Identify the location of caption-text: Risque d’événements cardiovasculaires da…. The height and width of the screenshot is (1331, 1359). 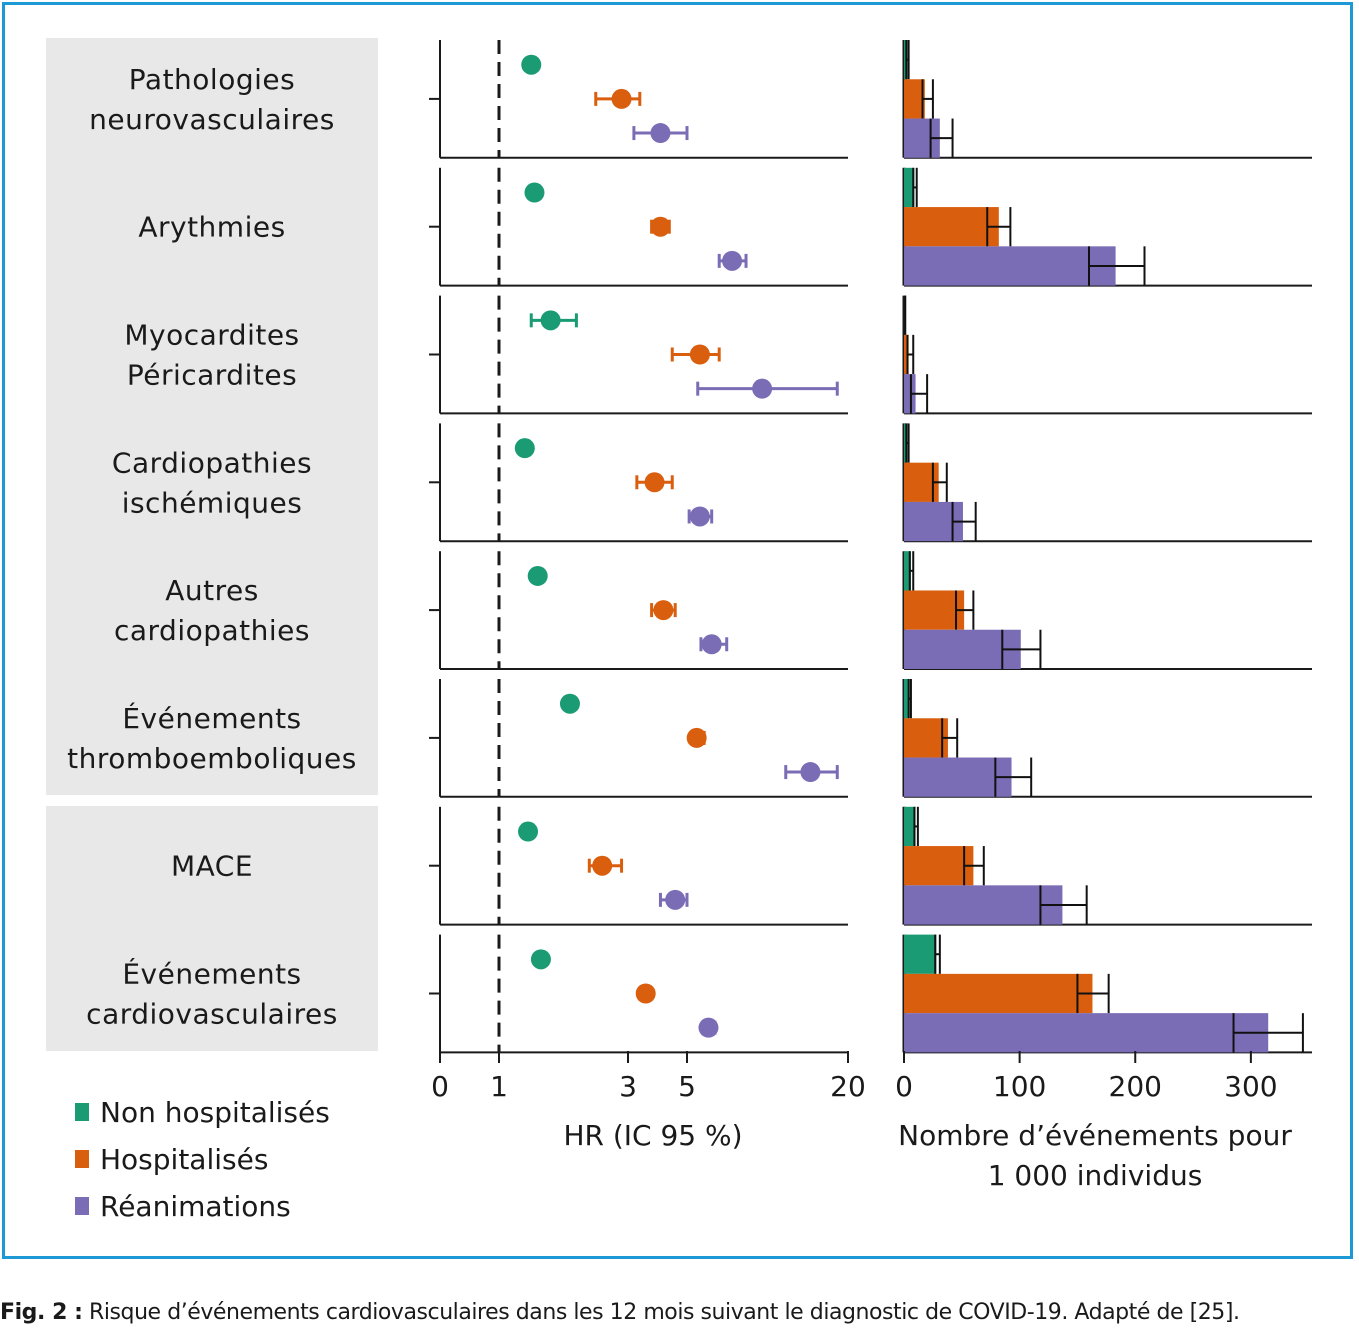
(661, 1312).